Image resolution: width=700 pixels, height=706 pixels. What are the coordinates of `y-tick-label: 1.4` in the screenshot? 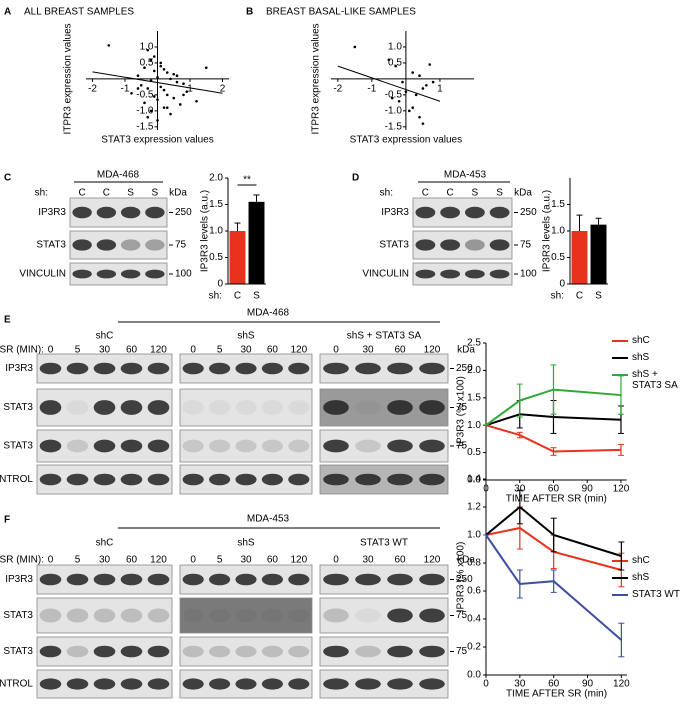 It's located at (474, 479).